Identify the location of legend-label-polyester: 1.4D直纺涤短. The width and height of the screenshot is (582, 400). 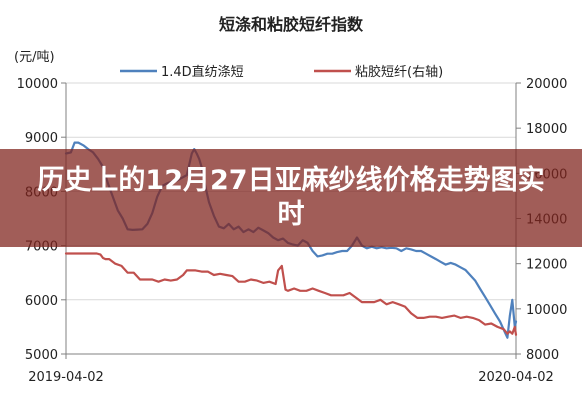
(202, 72).